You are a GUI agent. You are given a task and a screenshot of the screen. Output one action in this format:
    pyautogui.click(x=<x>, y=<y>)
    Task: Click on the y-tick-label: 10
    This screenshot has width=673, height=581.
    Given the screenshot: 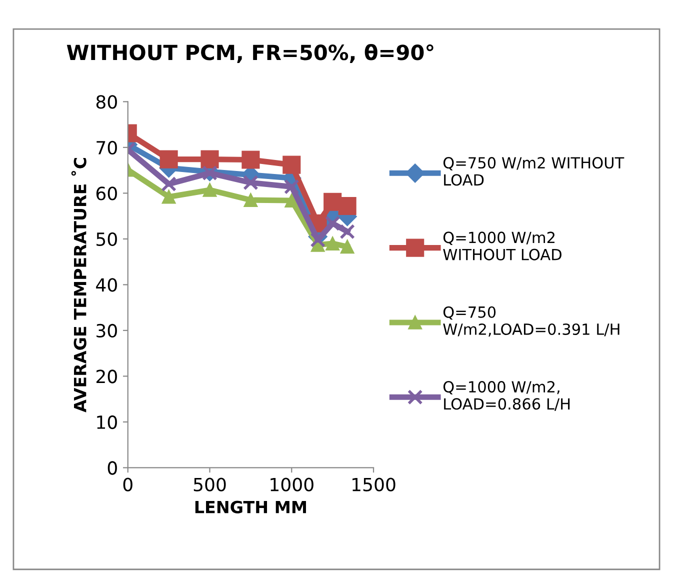 What is the action you would take?
    pyautogui.click(x=107, y=422)
    